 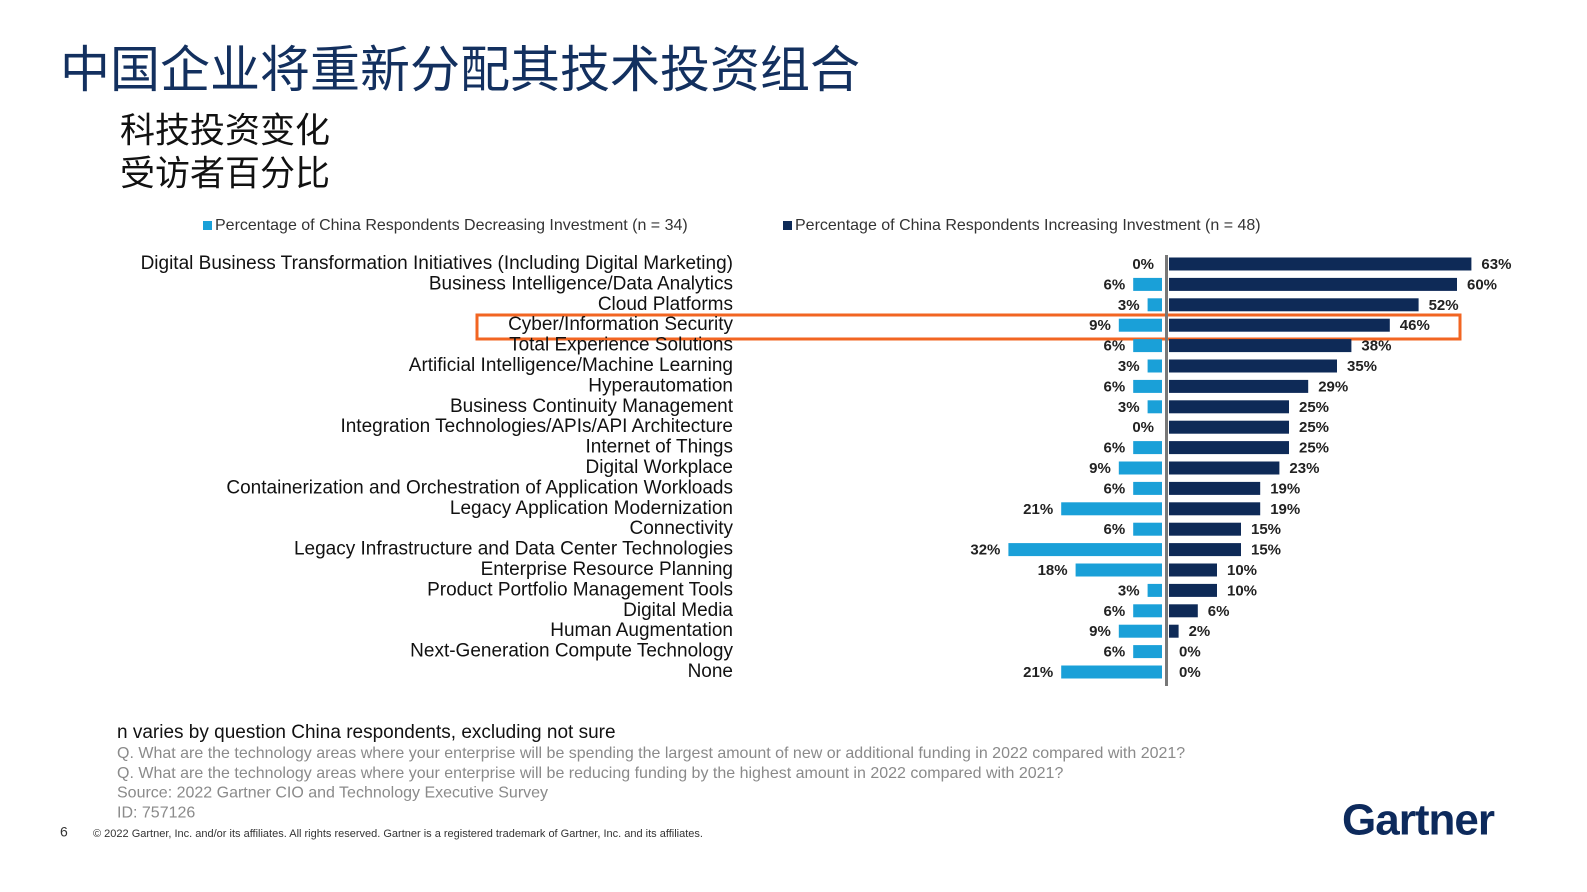 I want to click on category-label: Legacy Application Modernization, so click(x=591, y=508).